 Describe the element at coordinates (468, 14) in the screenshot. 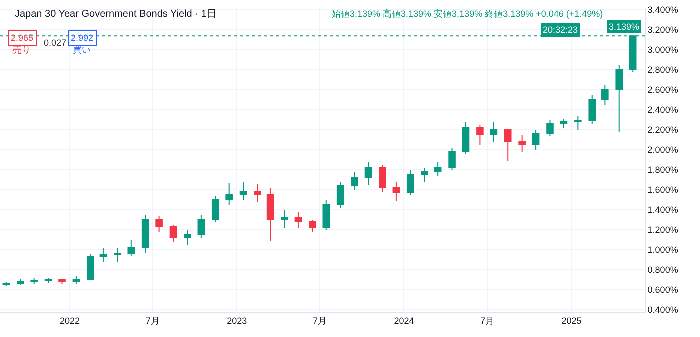

I see `annotation: 始値3.139% 高値3.139% 安値3.139% 終値3.139% +0.046 (+1.49%)` at that location.